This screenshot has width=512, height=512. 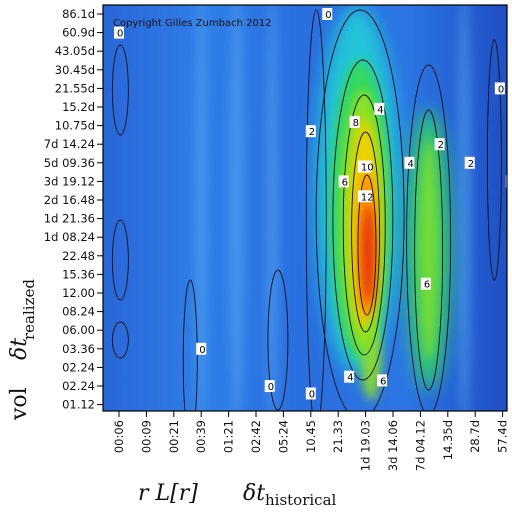 What do you see at coordinates (367, 168) in the screenshot?
I see `contour-label: 10` at bounding box center [367, 168].